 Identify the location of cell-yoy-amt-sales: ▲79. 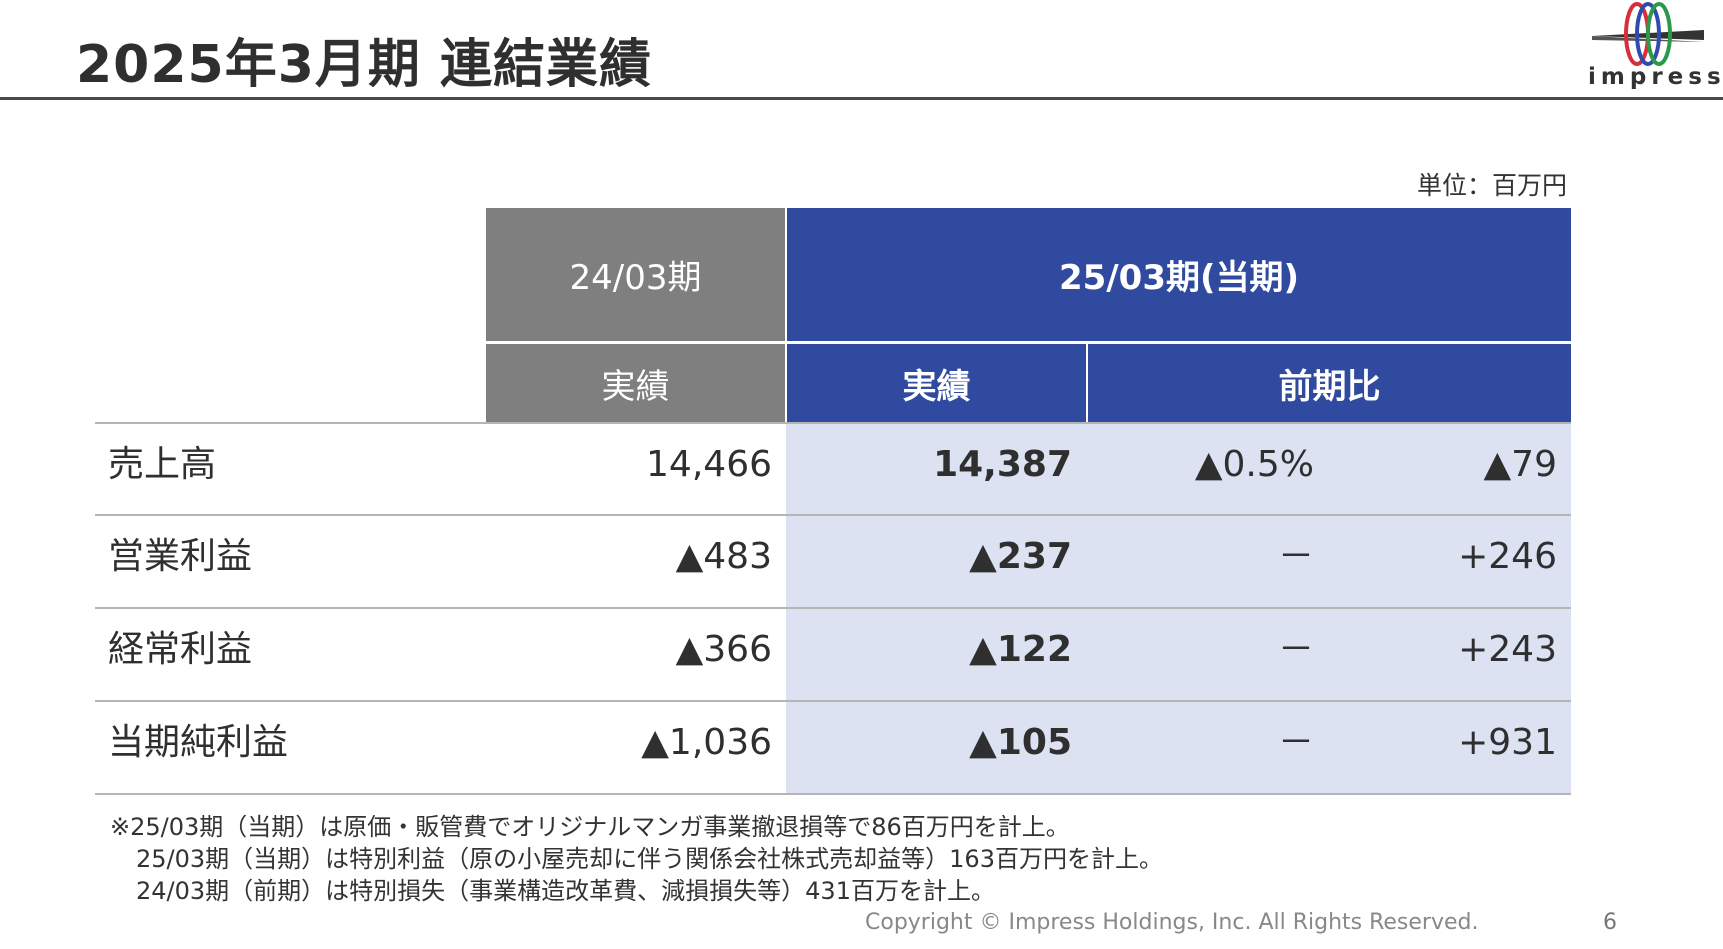
(1520, 464).